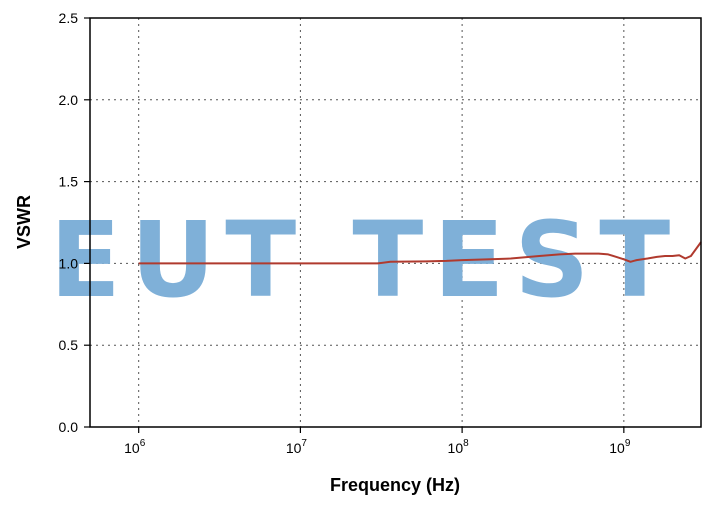 This screenshot has width=724, height=512. I want to click on y-tick-label: 2.5, so click(69, 18).